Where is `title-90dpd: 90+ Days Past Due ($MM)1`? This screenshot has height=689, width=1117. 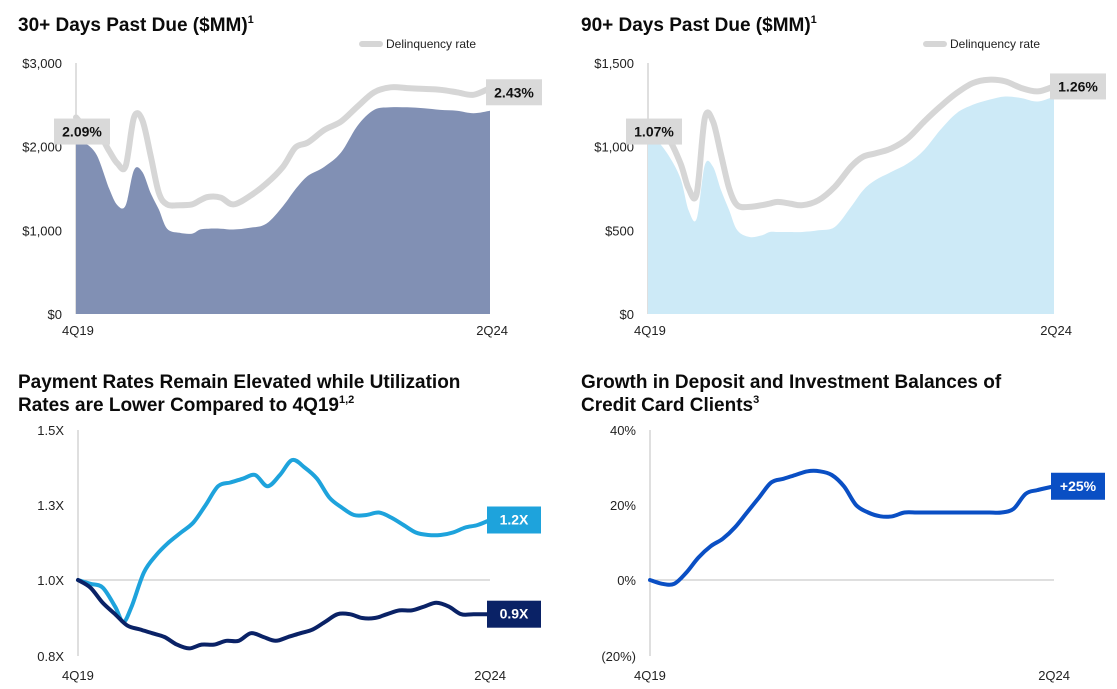
title-90dpd: 90+ Days Past Due ($MM)1 is located at coordinates (699, 25).